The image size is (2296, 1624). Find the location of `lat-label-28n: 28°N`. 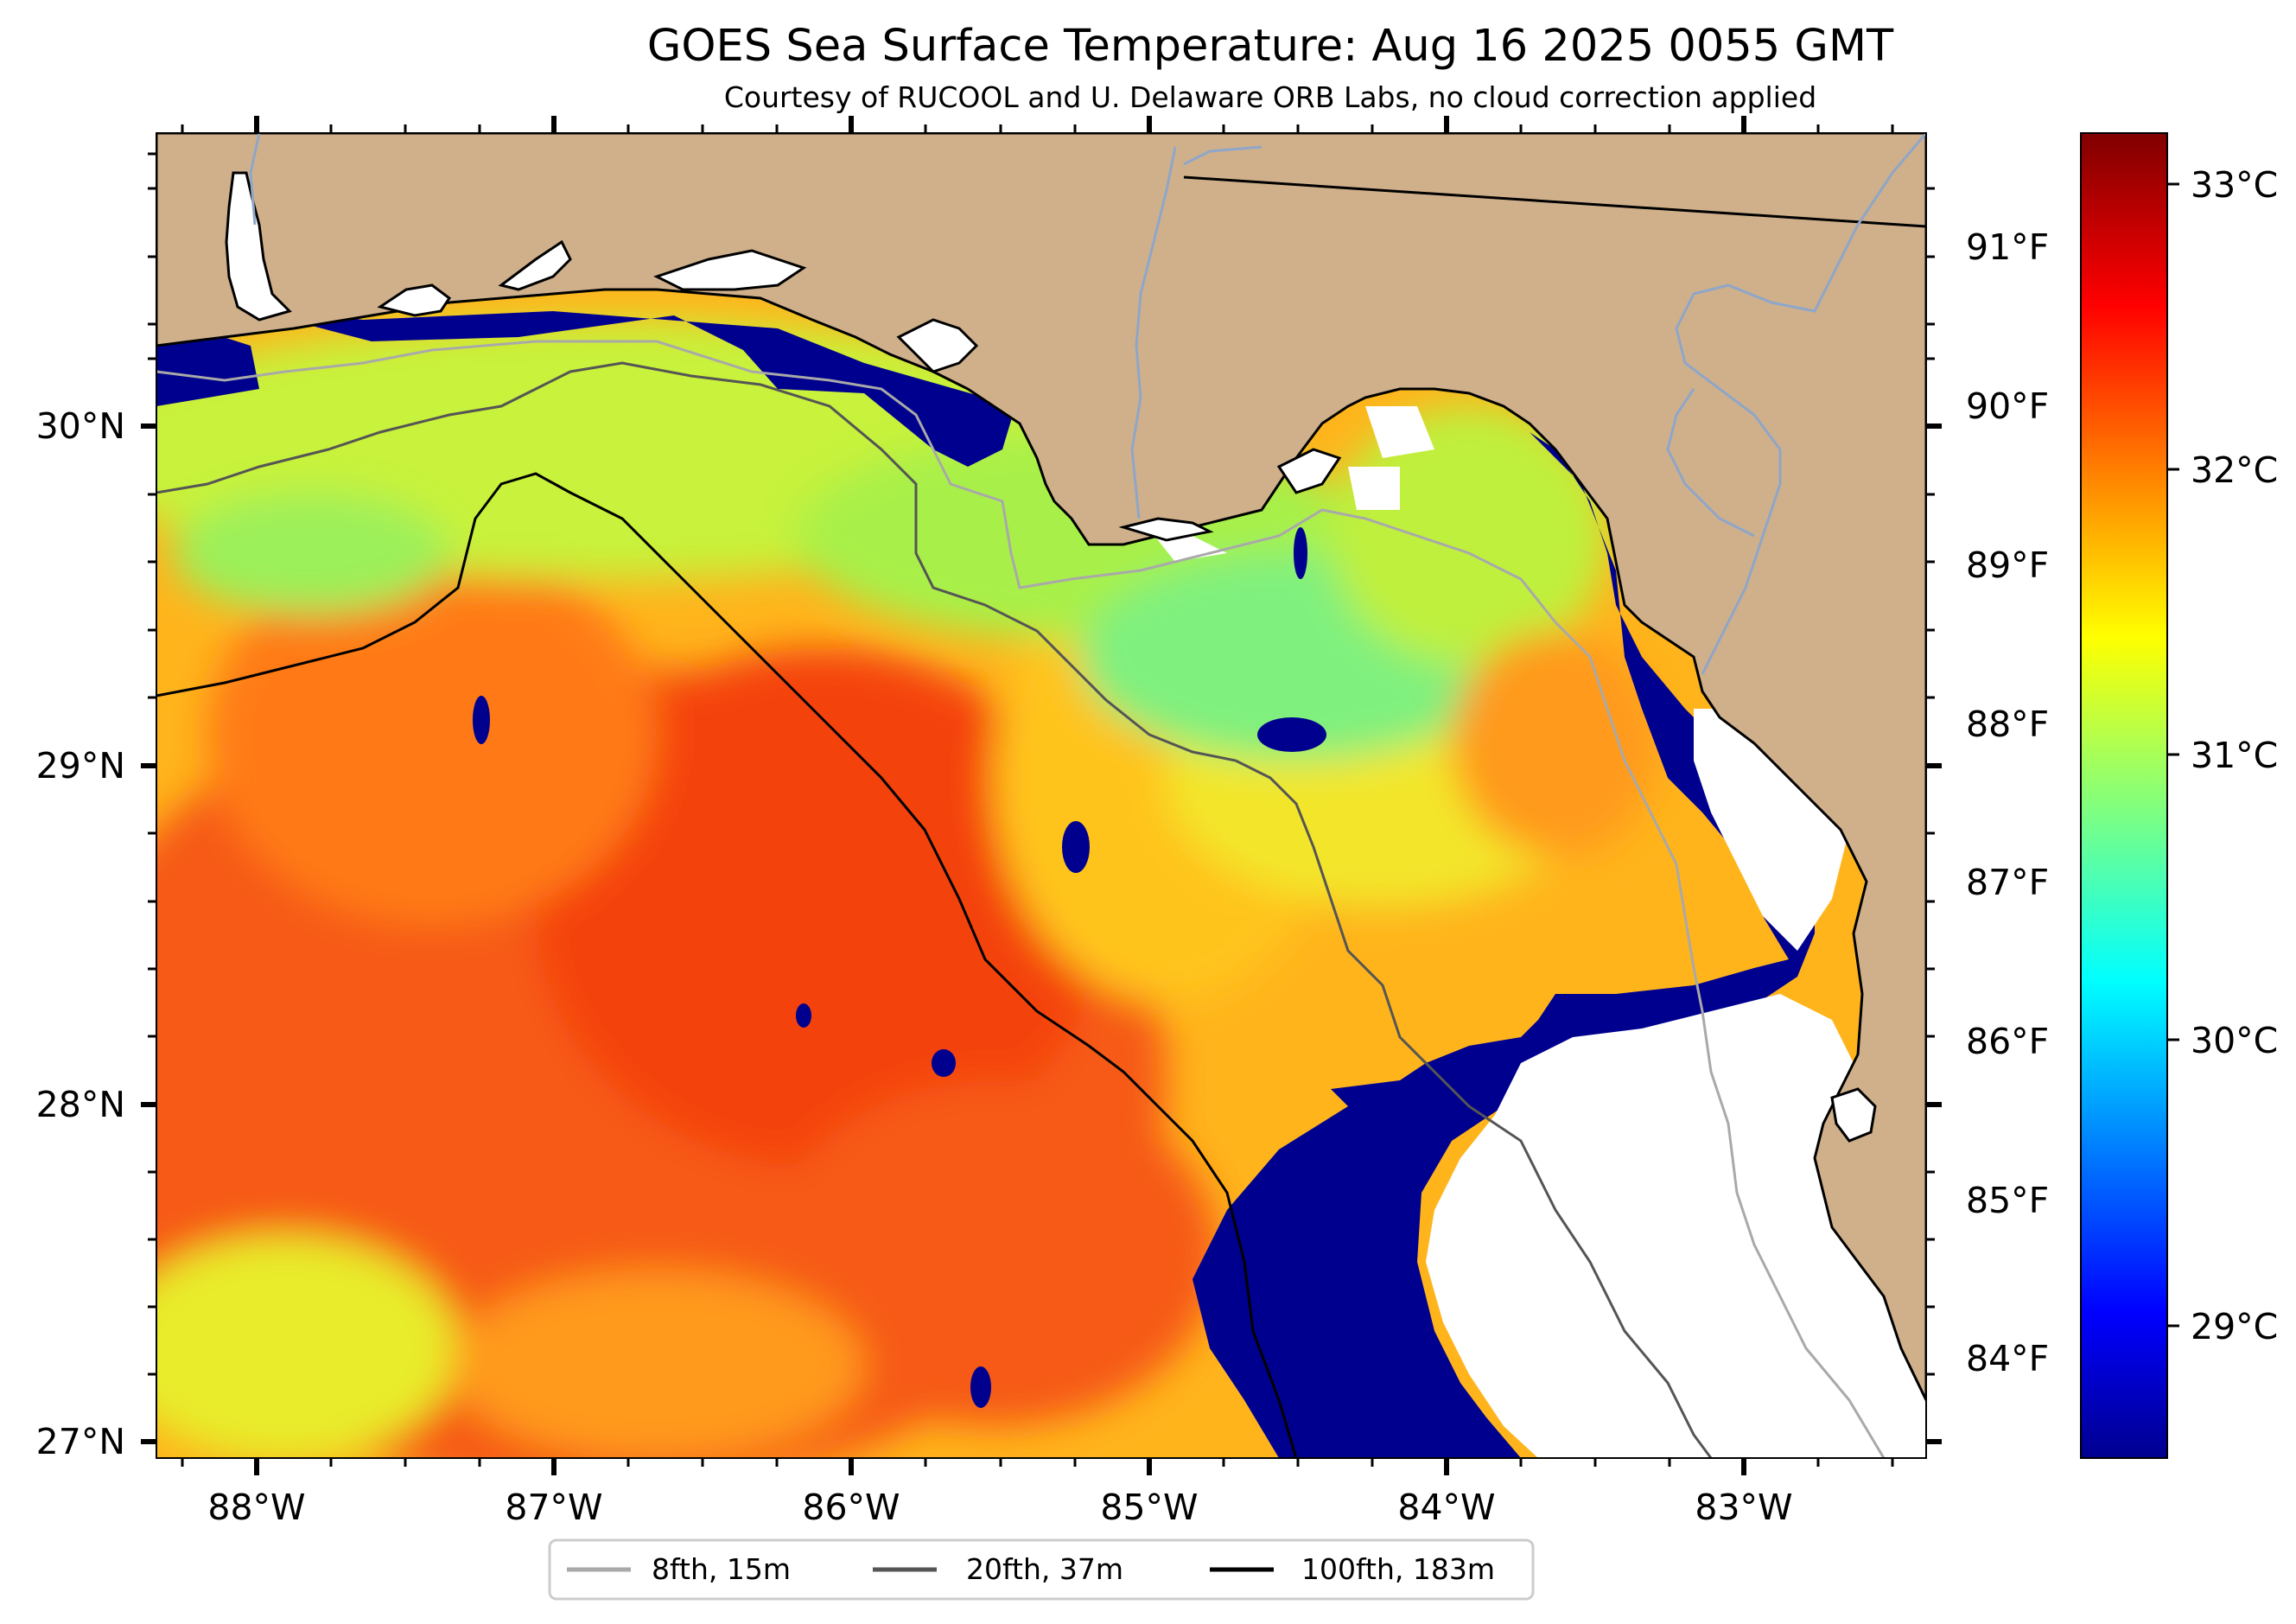

lat-label-28n: 28°N is located at coordinates (80, 1104).